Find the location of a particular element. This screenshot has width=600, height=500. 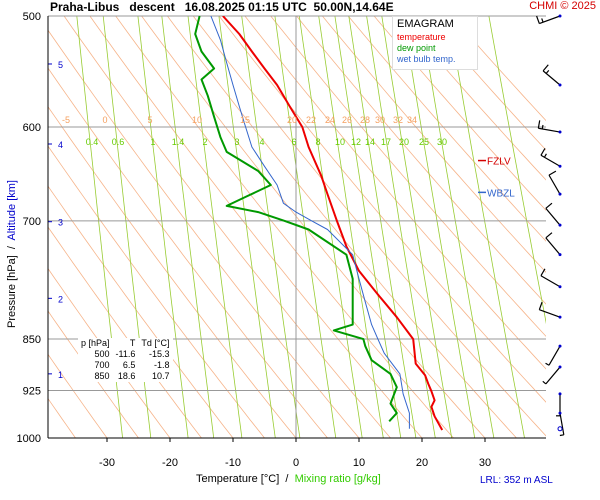

tbl-head-td: Td [°C] is located at coordinates (155, 343).